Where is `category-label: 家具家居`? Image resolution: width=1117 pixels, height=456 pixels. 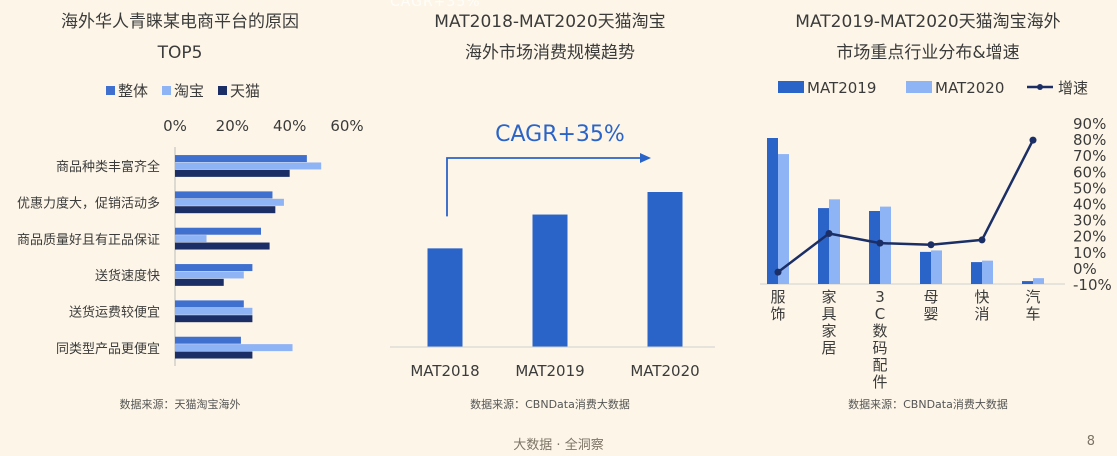
category-label: 家具家居 is located at coordinates (828, 322).